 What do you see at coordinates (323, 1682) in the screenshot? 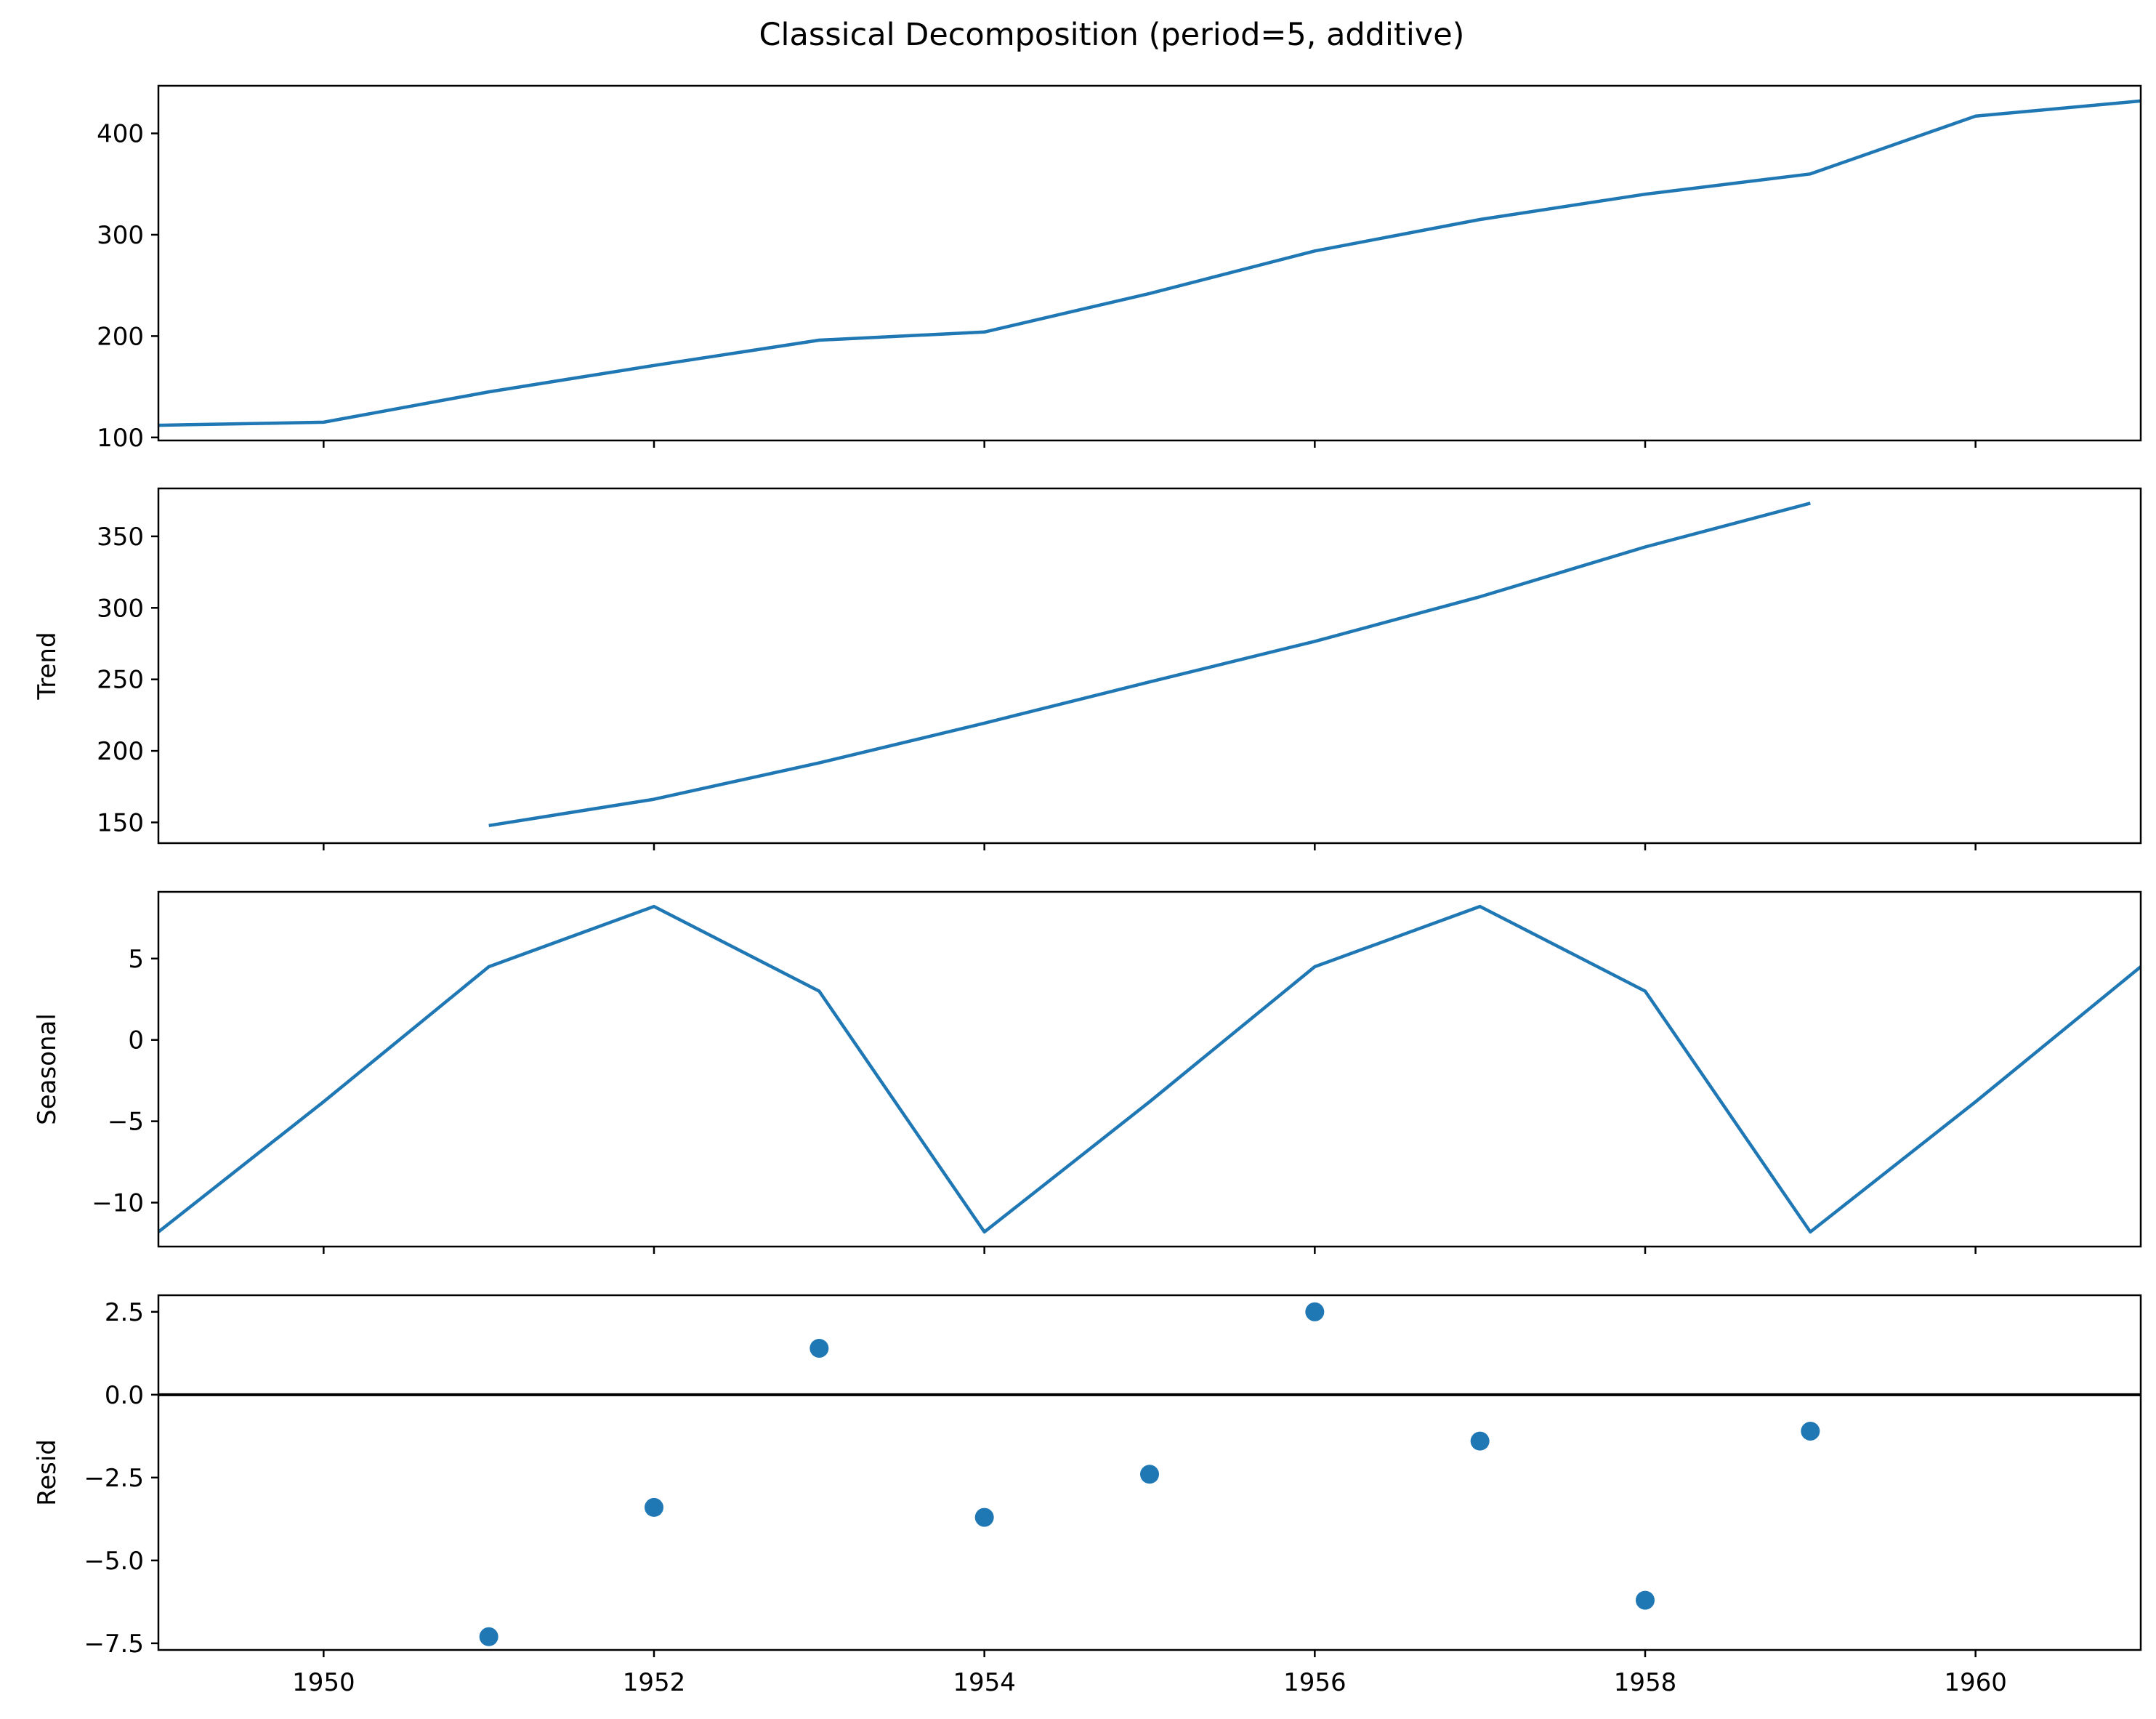
I see `x-tick-label: 1950` at bounding box center [323, 1682].